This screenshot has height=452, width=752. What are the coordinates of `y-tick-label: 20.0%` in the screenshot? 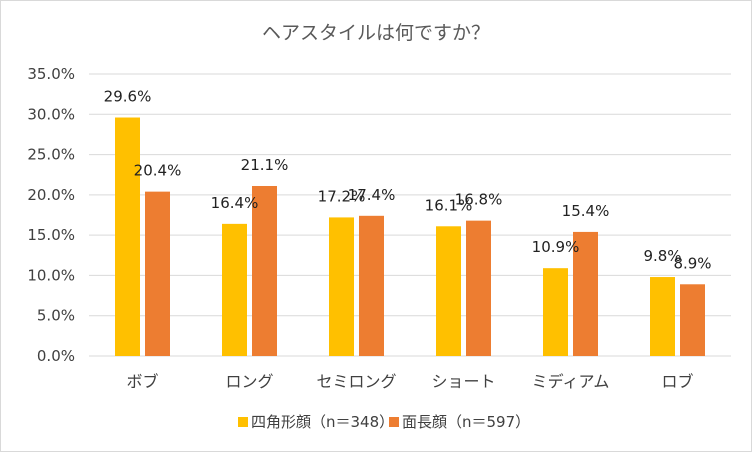 It's located at (51, 195).